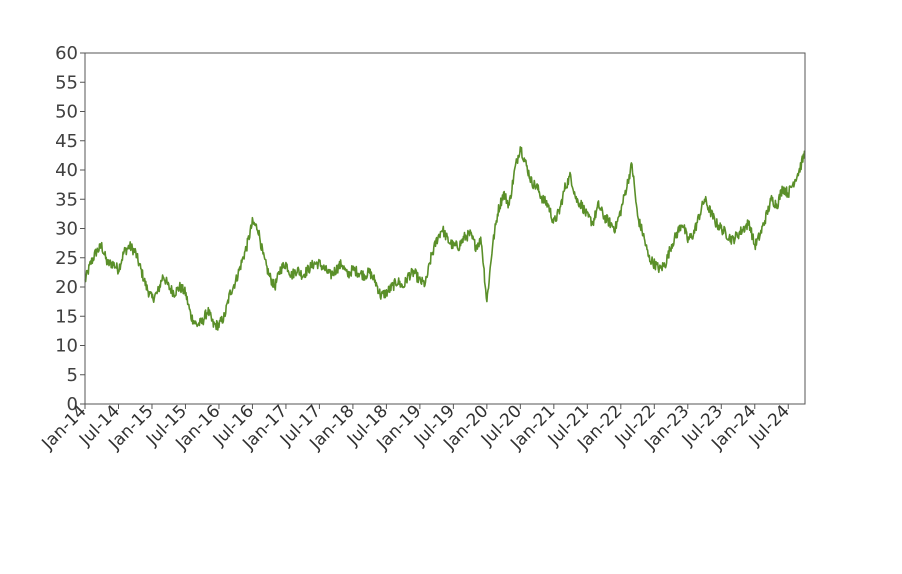 Image resolution: width=902 pixels, height=574 pixels. I want to click on y-tick-label: 60, so click(66, 53).